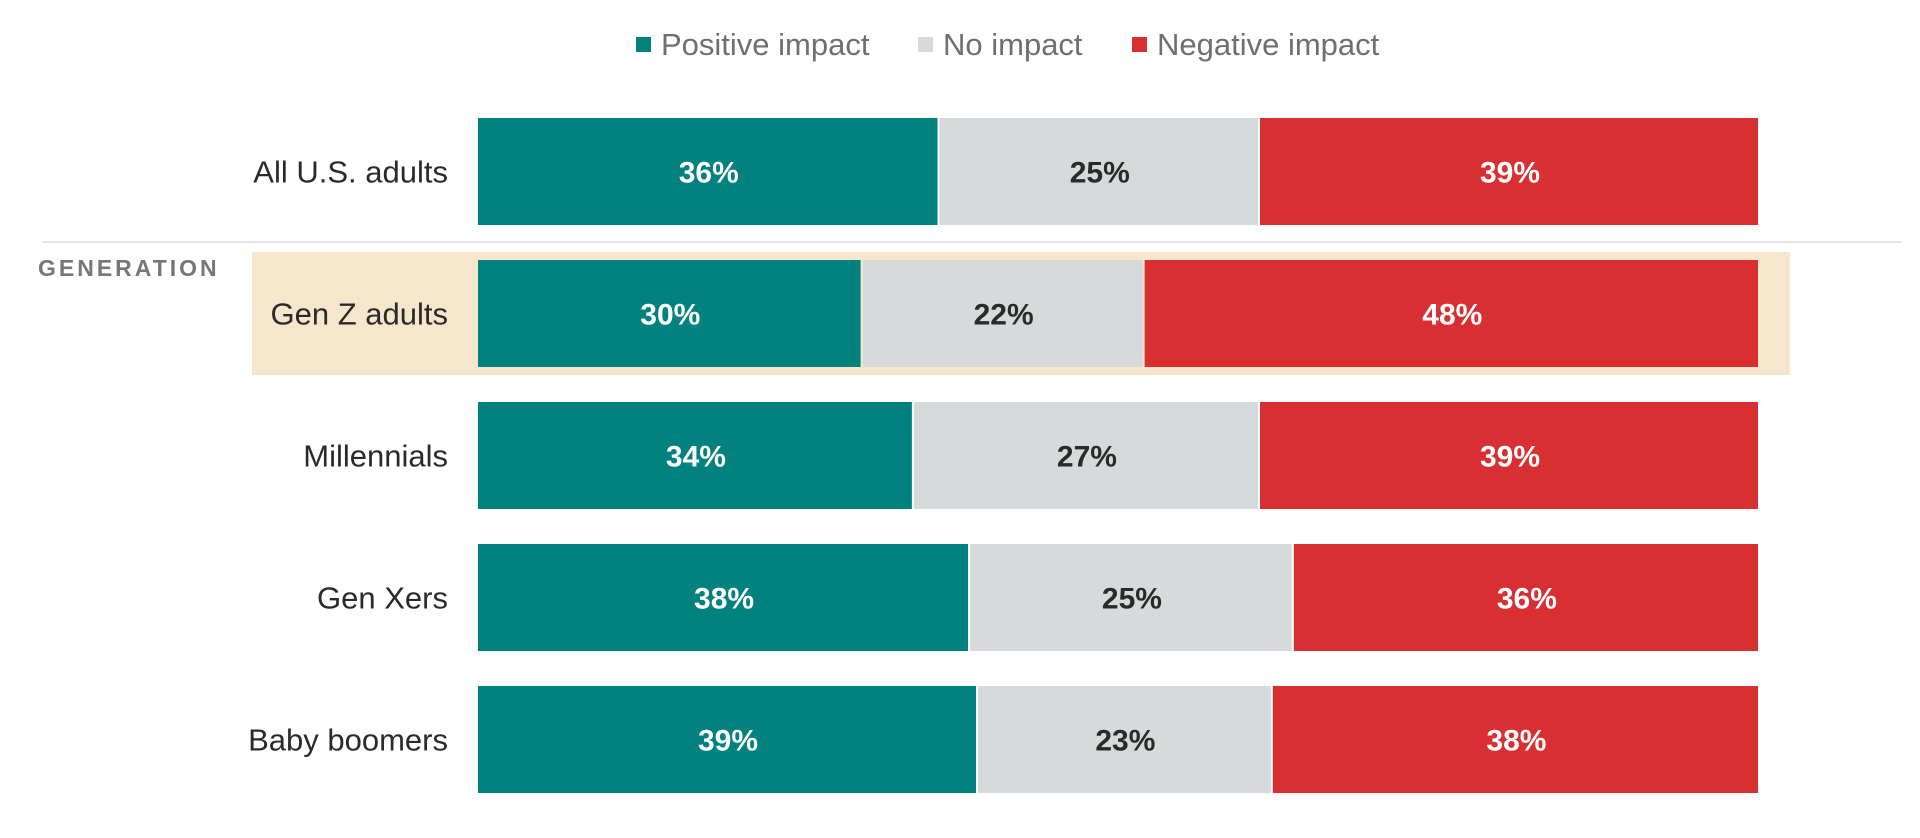 The image size is (1920, 838). I want to click on data-label-negative-all-u-s-adults: 39%, so click(1510, 173).